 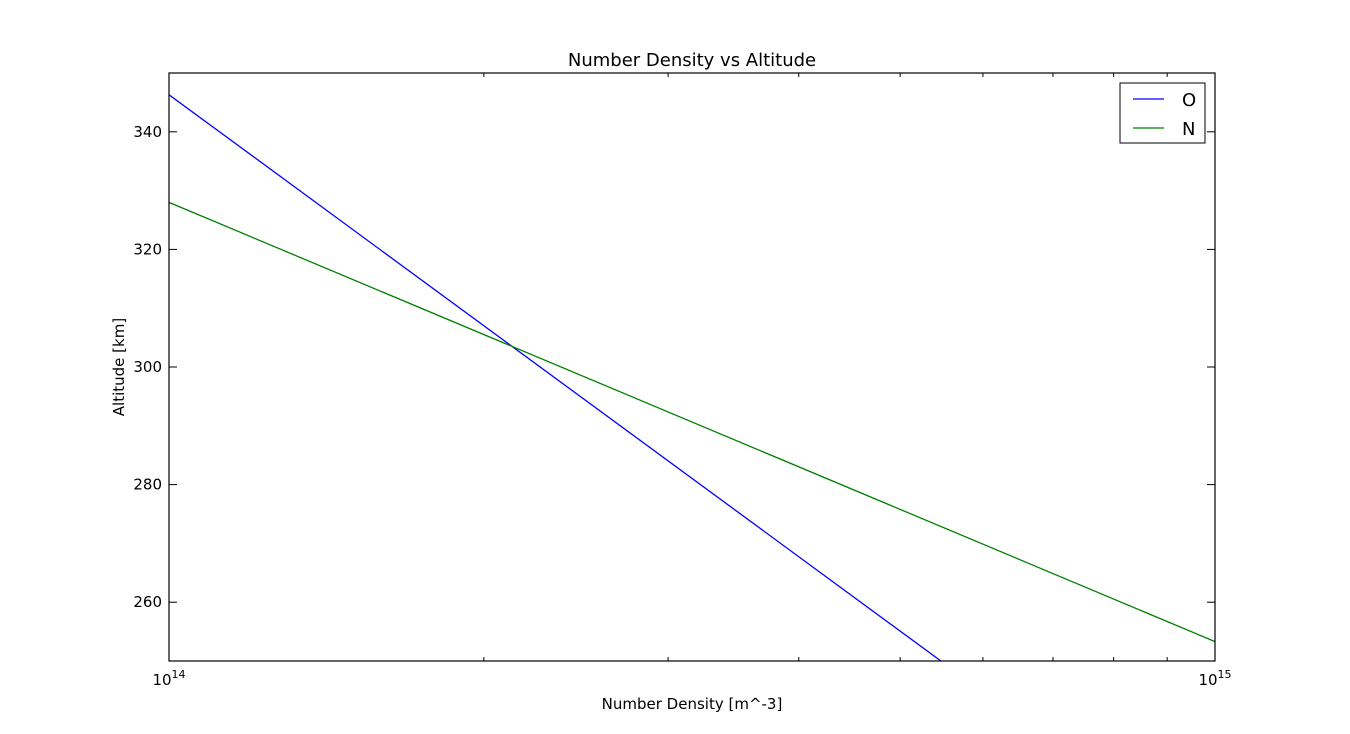 What do you see at coordinates (1214, 678) in the screenshot?
I see `x-tick-label: 1015` at bounding box center [1214, 678].